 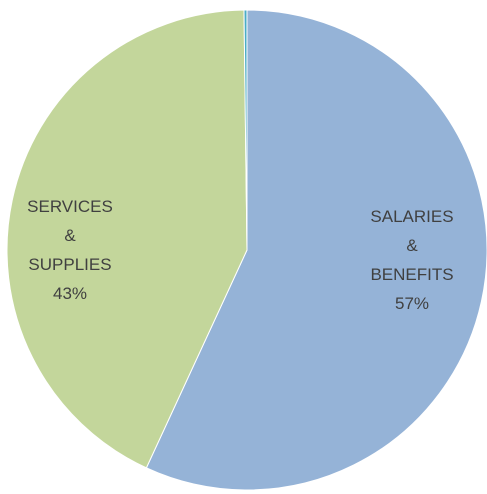 I want to click on pie-slice-label-line: SUPPLIES, so click(x=69, y=264).